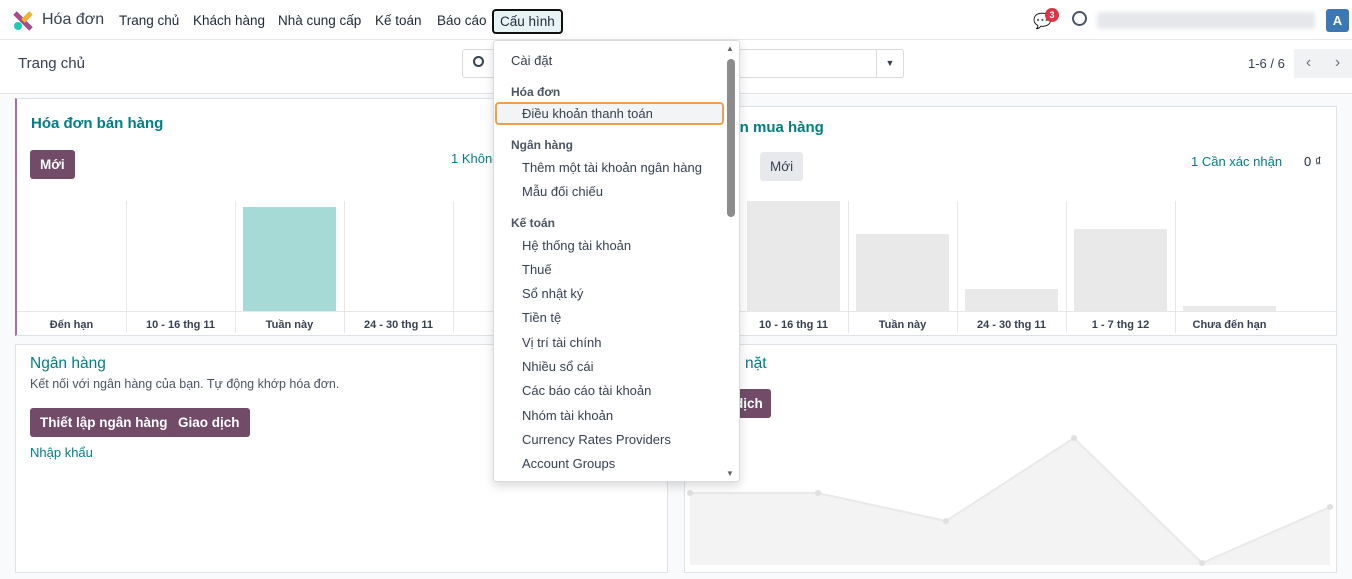  What do you see at coordinates (537, 269) in the screenshot?
I see `dropdown-menu-item: Thuế` at bounding box center [537, 269].